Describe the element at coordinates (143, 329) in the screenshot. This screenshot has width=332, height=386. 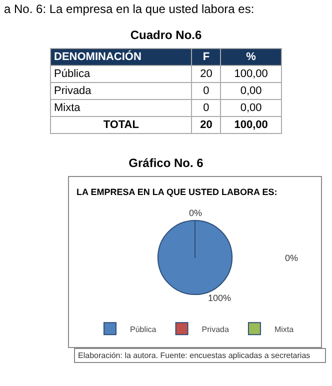
I see `legend-label: Pública` at that location.